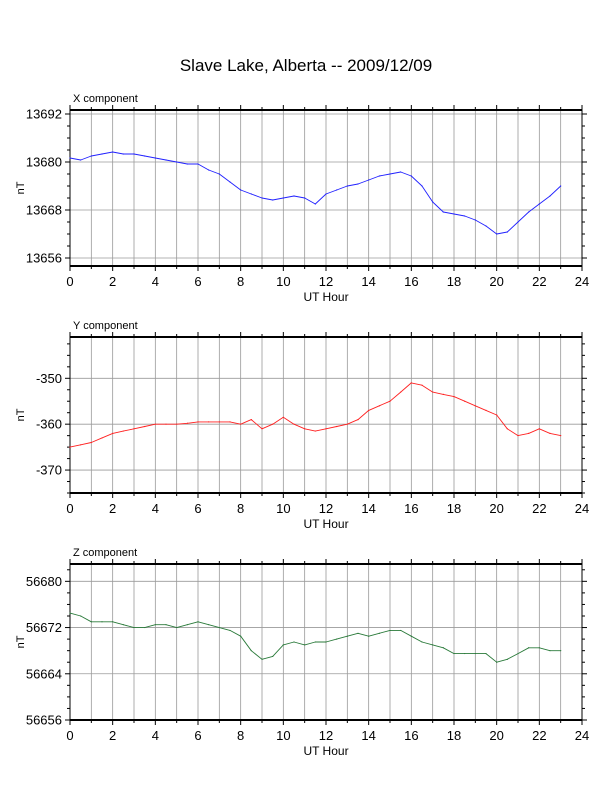  Describe the element at coordinates (49, 378) in the screenshot. I see `y-tick-label: -350` at that location.